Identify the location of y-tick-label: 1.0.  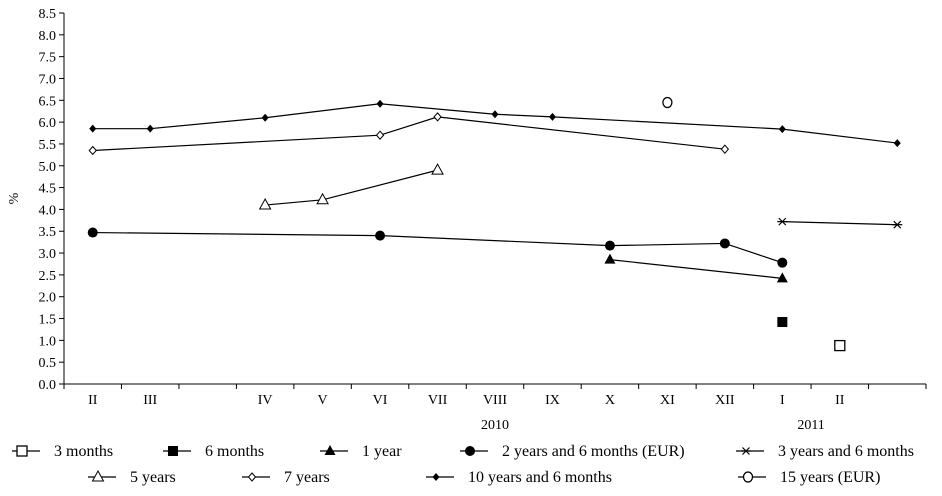
(48, 341).